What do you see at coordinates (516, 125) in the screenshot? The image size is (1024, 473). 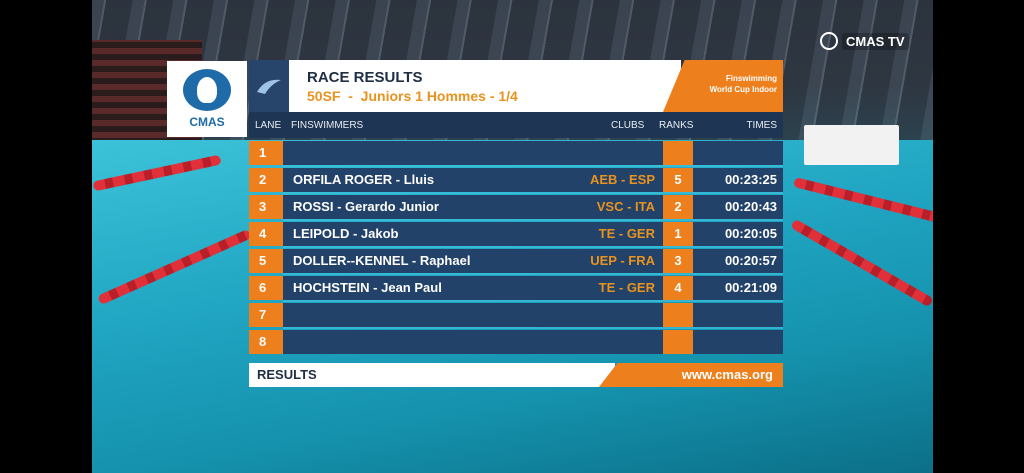 I see `column-header-bar: LANE FINSWIMMERS CLUBS RANKS TIMES` at bounding box center [516, 125].